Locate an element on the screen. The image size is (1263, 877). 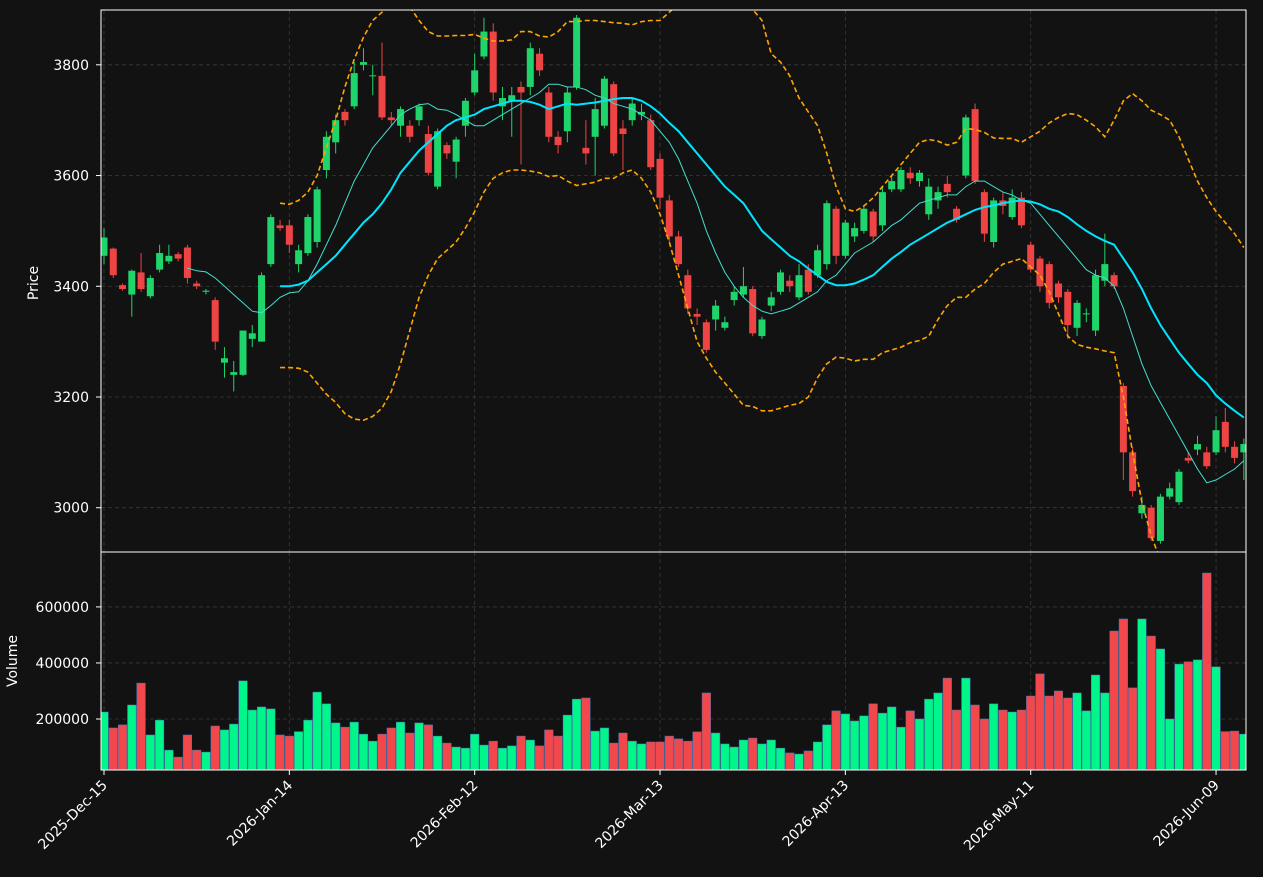
y-tick-label: 600000 is located at coordinates (62, 608).